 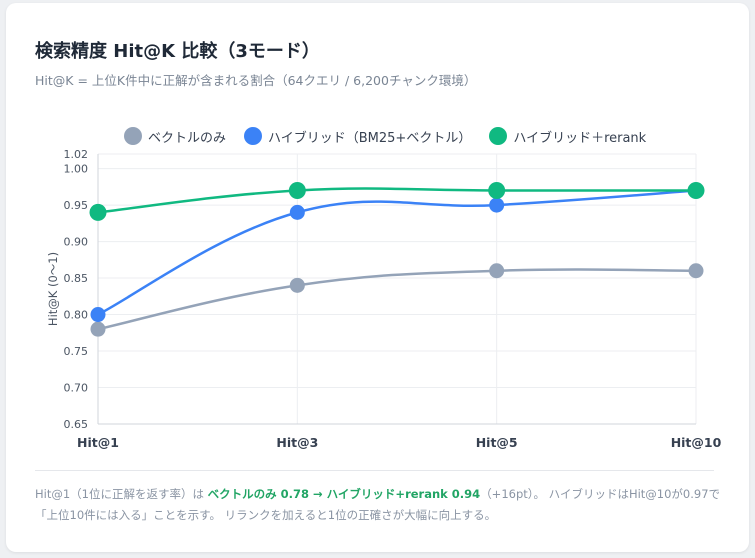 What do you see at coordinates (580, 138) in the screenshot?
I see `legend-label-hybrid-rerank: ハイブリッド＋rerank` at bounding box center [580, 138].